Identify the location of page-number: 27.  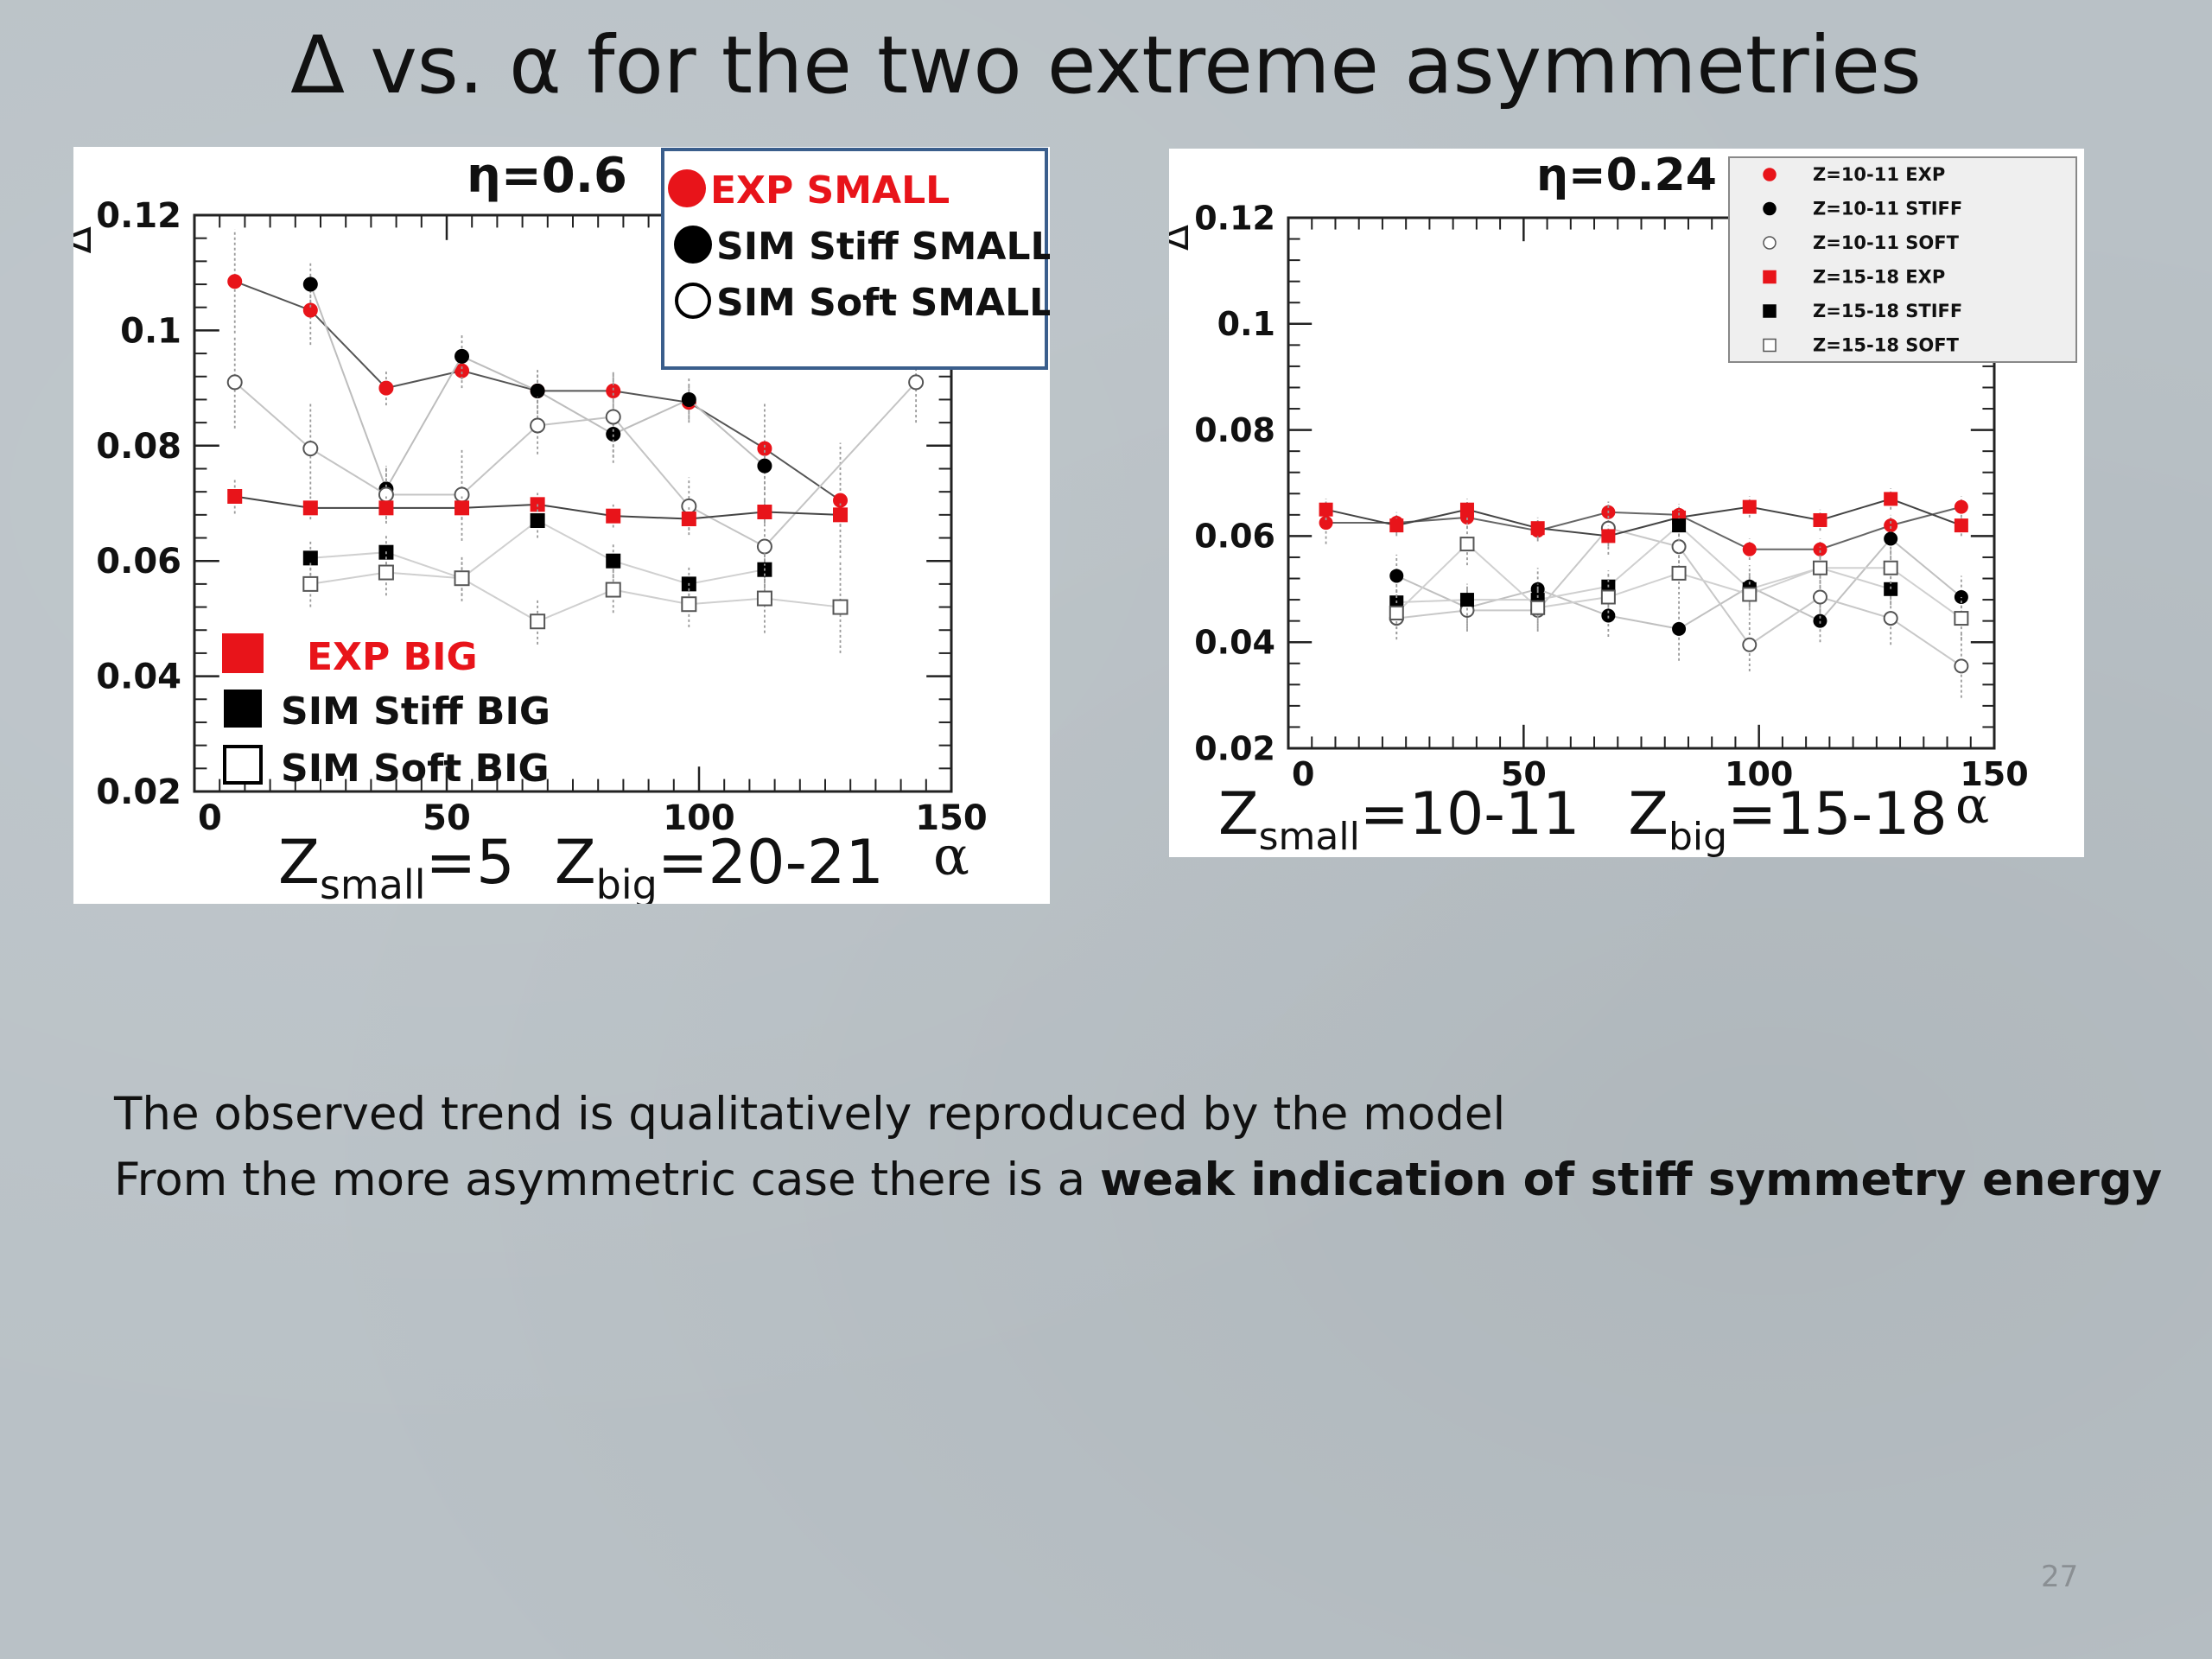
(2060, 1577).